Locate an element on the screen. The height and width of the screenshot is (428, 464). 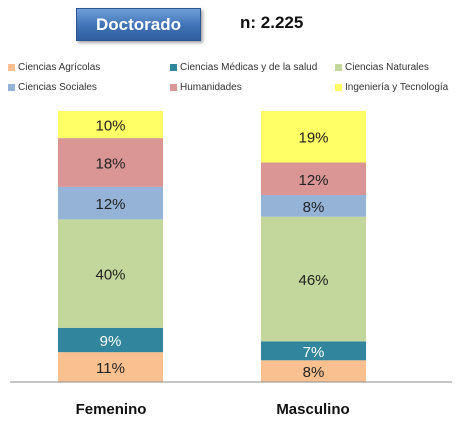
data-label: 46% is located at coordinates (313, 280).